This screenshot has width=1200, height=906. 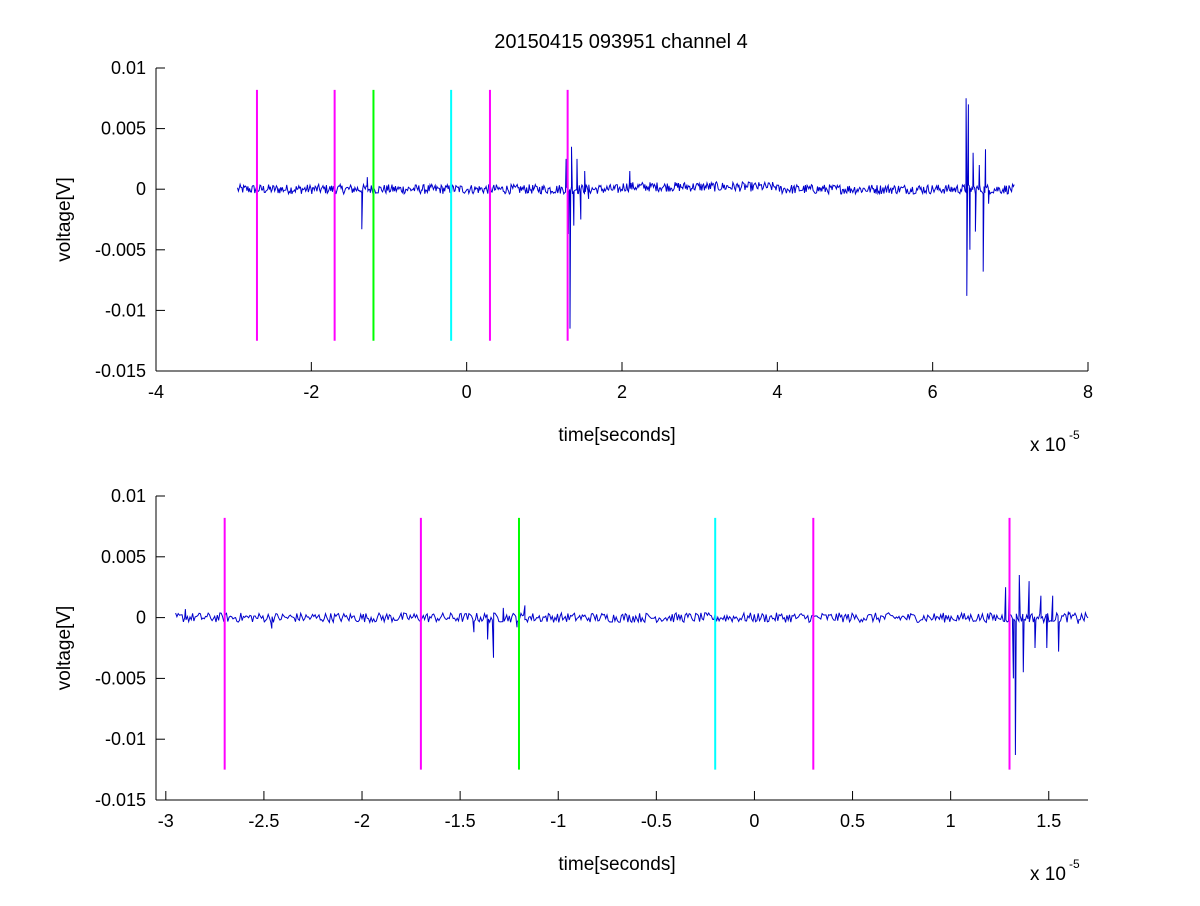 I want to click on x-tick-label: 0.5, so click(x=852, y=821).